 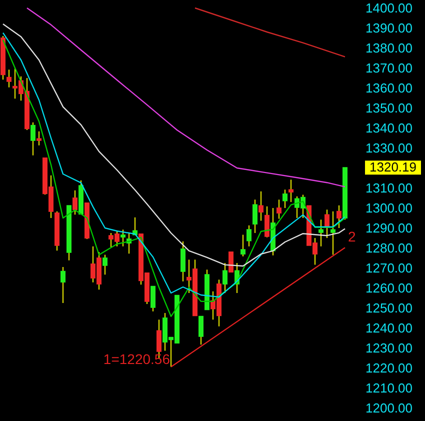 What do you see at coordinates (270, 32) in the screenshot?
I see `line-series` at bounding box center [270, 32].